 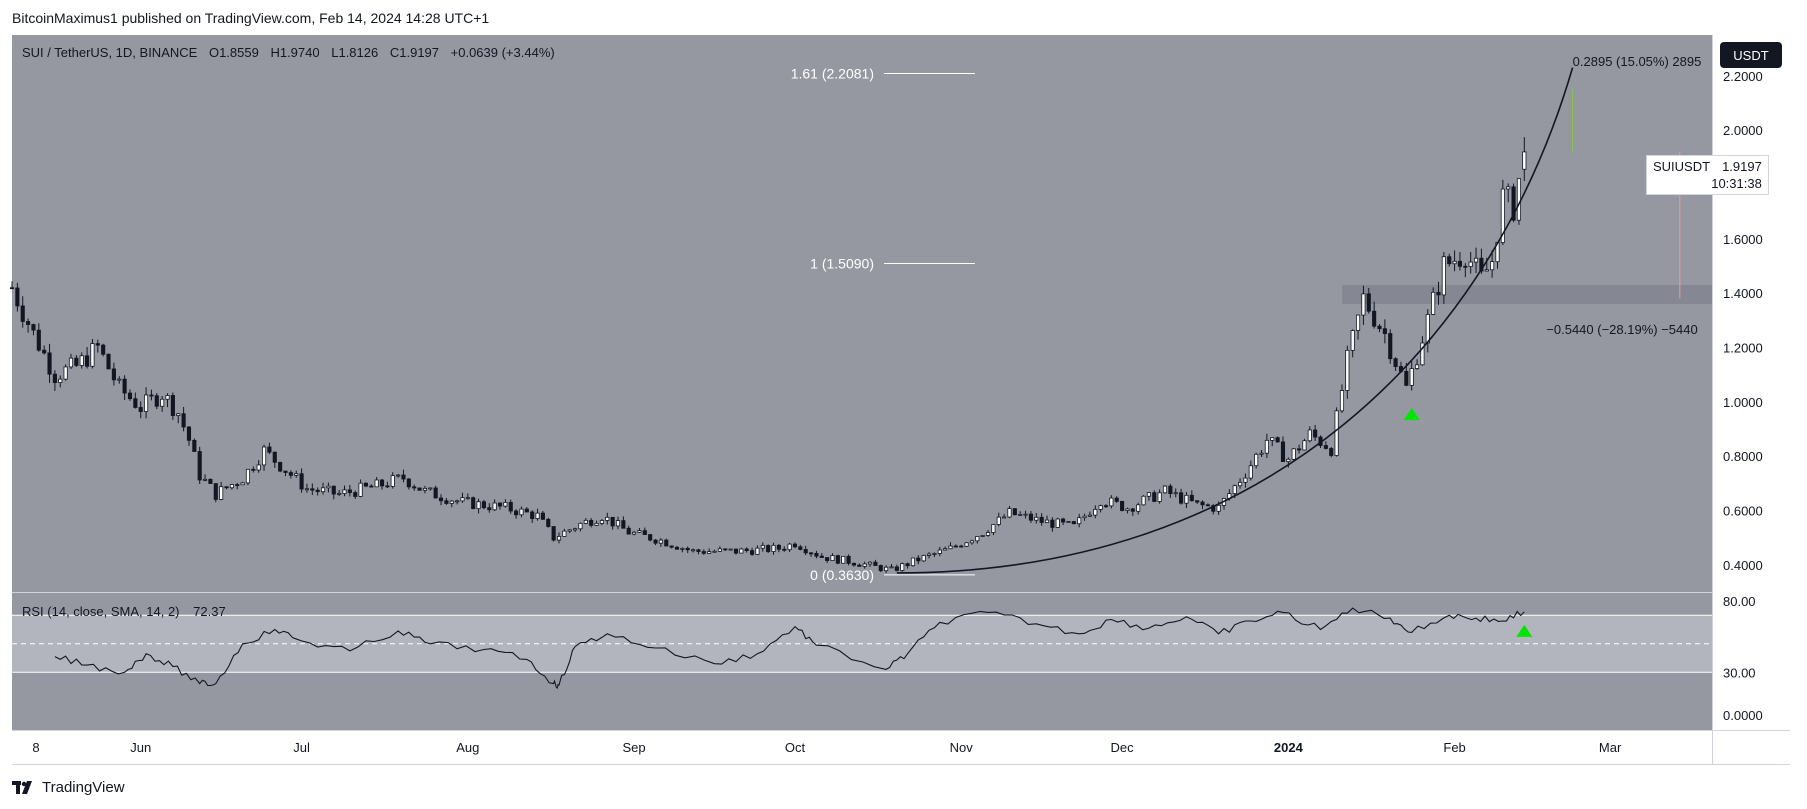 What do you see at coordinates (1411, 414) in the screenshot?
I see `bullish-signal-triangle` at bounding box center [1411, 414].